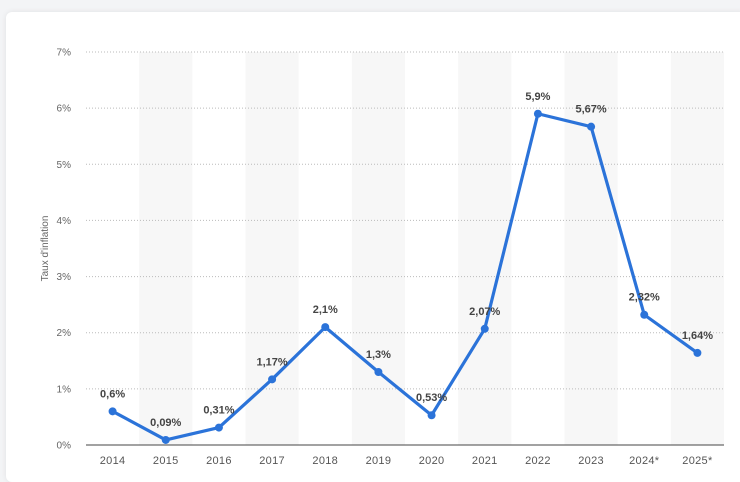  Describe the element at coordinates (378, 355) in the screenshot. I see `data-label: 1,3%` at that location.